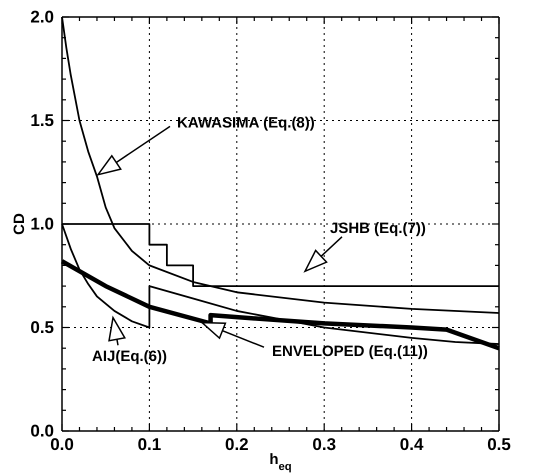  What do you see at coordinates (378, 228) in the screenshot?
I see `annotation: JSHB (Eq.(7))` at bounding box center [378, 228].